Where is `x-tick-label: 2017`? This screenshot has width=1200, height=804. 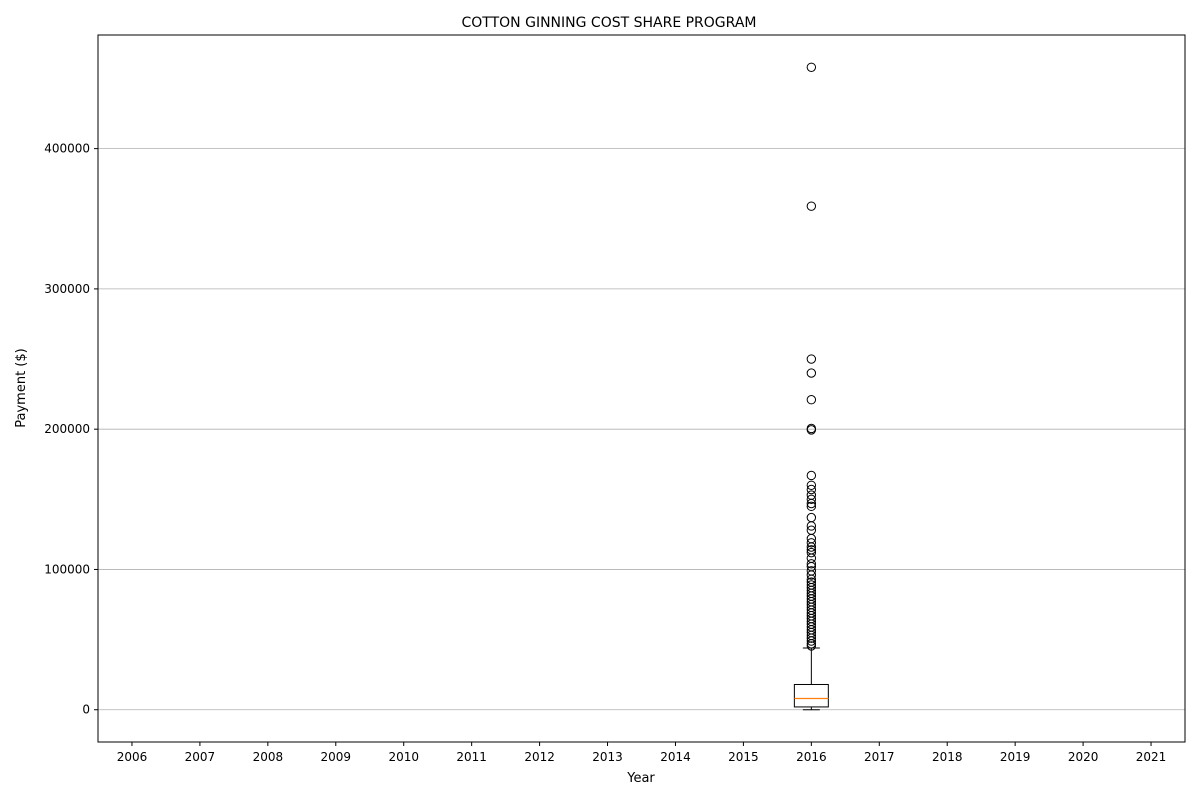 x-tick-label: 2017 is located at coordinates (879, 757).